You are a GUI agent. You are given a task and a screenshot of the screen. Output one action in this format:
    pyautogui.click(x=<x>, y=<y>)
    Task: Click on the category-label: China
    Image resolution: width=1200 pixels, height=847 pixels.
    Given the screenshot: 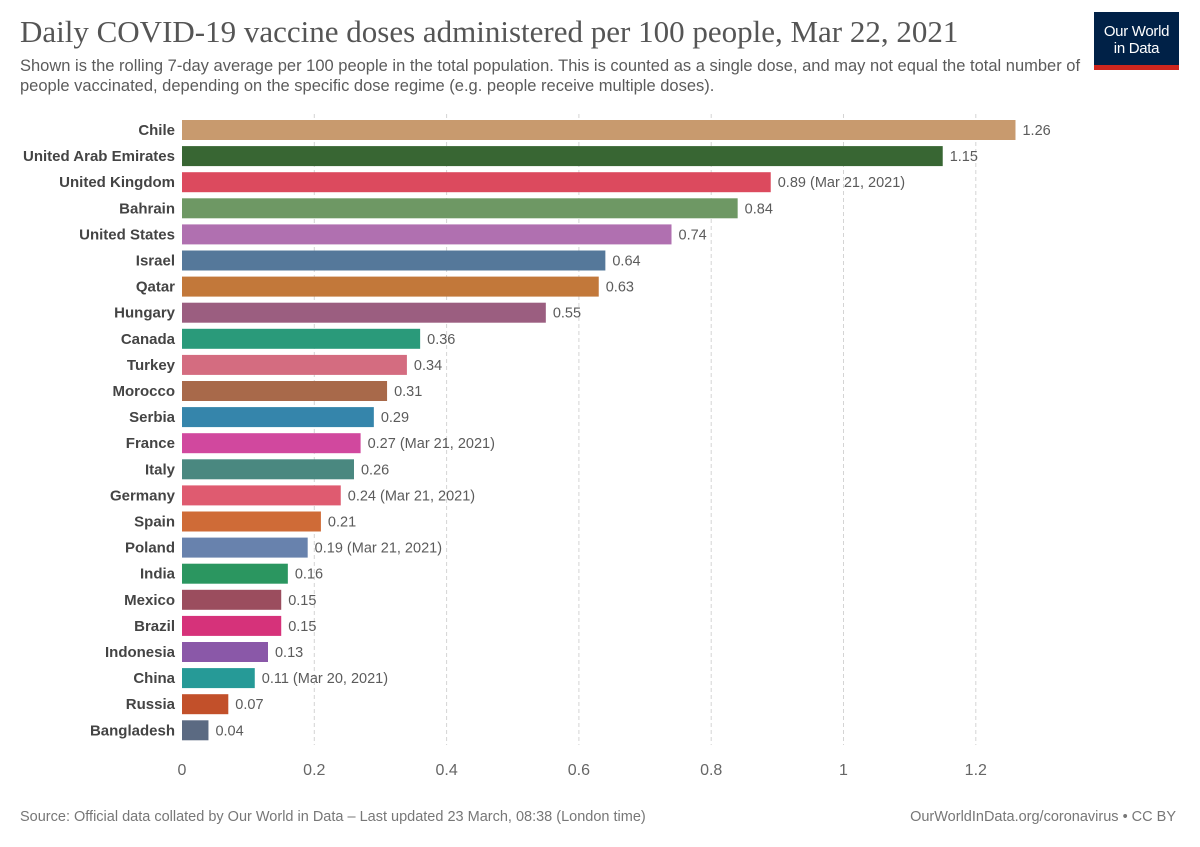 What is the action you would take?
    pyautogui.click(x=154, y=678)
    